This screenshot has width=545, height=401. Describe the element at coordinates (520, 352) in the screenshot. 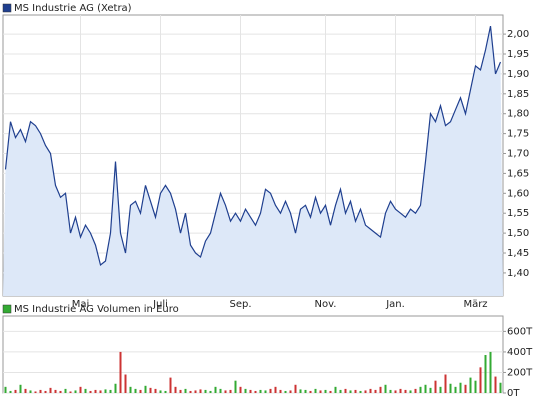

I see `y-tick-label: 400T` at that location.